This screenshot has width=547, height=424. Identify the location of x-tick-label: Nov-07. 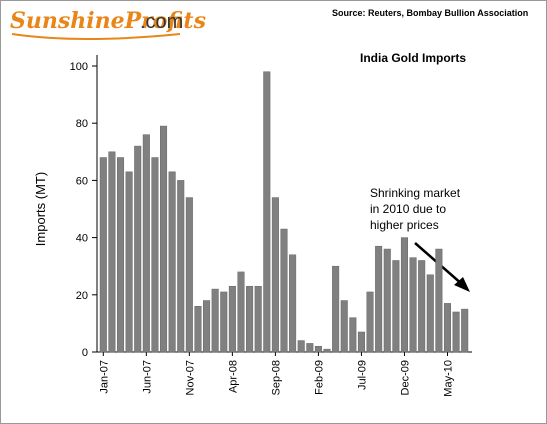
(190, 377).